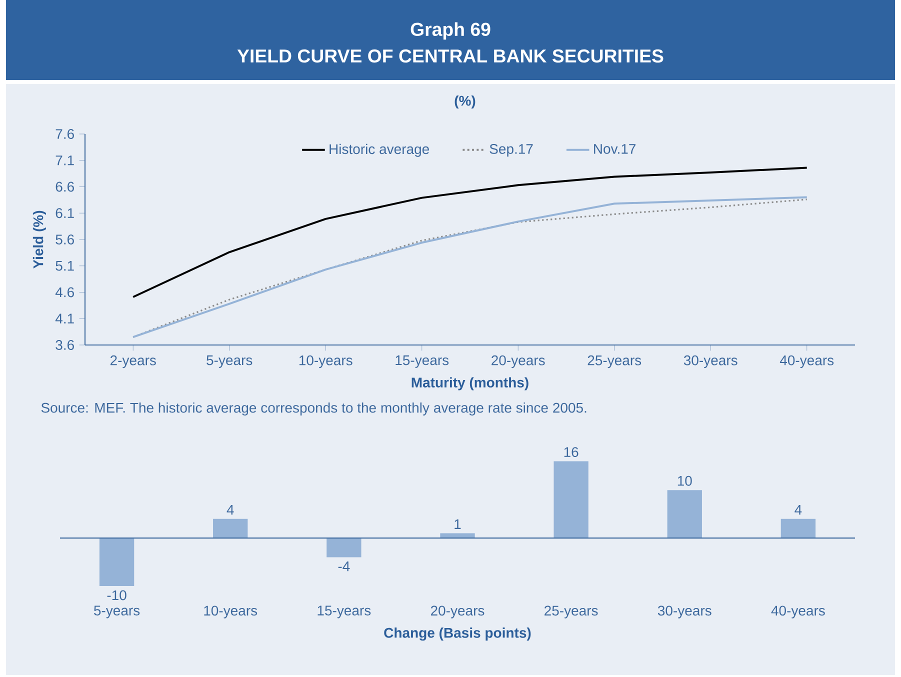 This screenshot has width=901, height=677. Describe the element at coordinates (470, 232) in the screenshot. I see `line-series` at that location.